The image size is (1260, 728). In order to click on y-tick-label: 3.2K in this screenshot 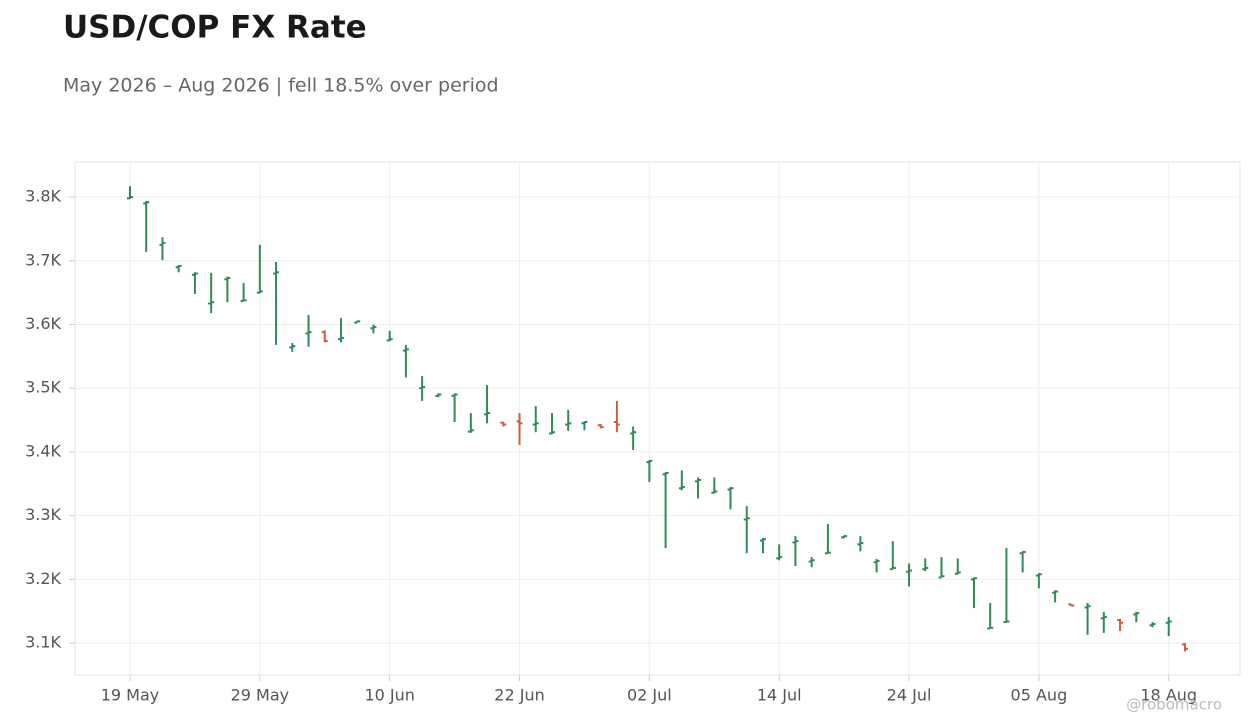, I will do `click(43, 578)`.